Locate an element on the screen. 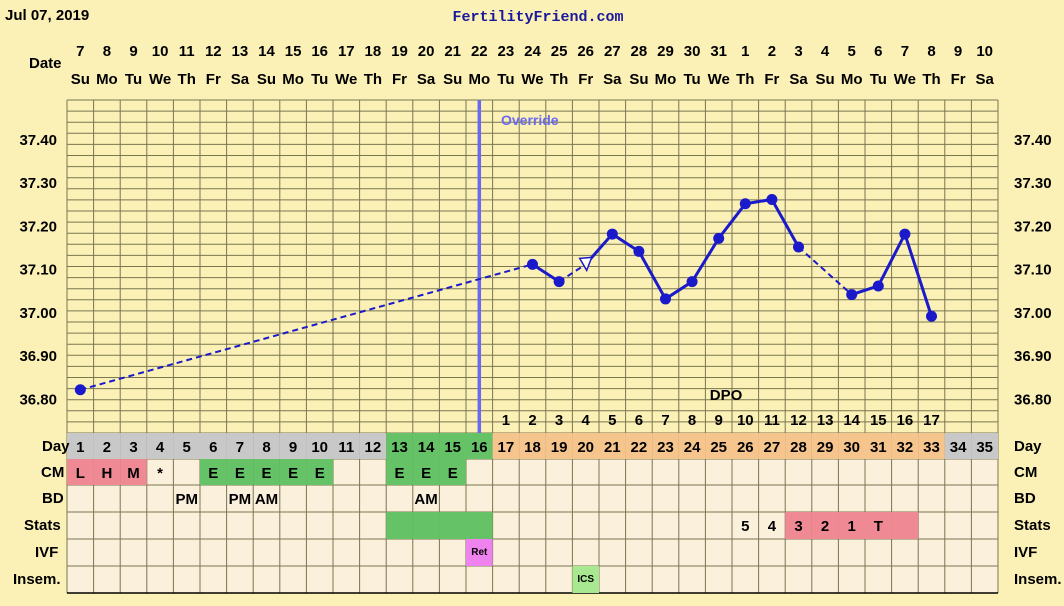 The image size is (1064, 606). date-label: 26 is located at coordinates (585, 51).